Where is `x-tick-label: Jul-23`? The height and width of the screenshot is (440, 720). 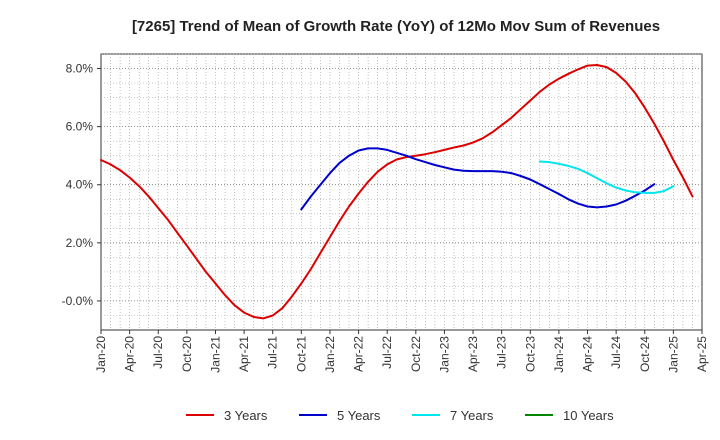 x-tick-label: Jul-23 is located at coordinates (502, 352).